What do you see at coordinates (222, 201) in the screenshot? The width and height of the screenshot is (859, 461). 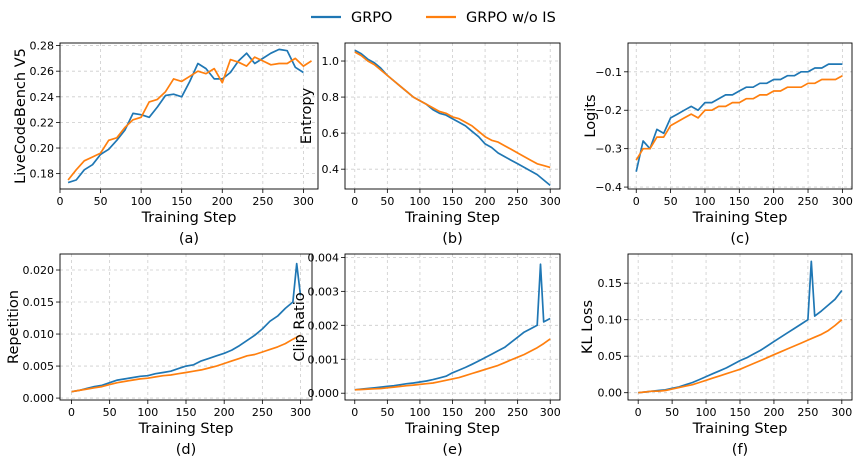 I see `x-tick-label-a-4: 200` at bounding box center [222, 201].